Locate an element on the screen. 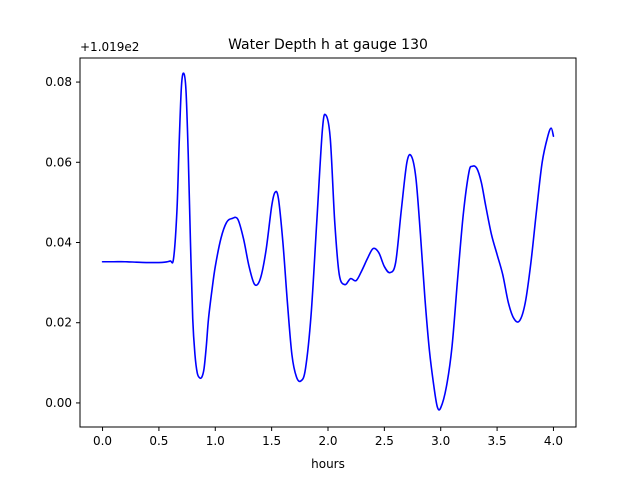 The width and height of the screenshot is (640, 484). x-tick-label: 1.5 is located at coordinates (271, 441).